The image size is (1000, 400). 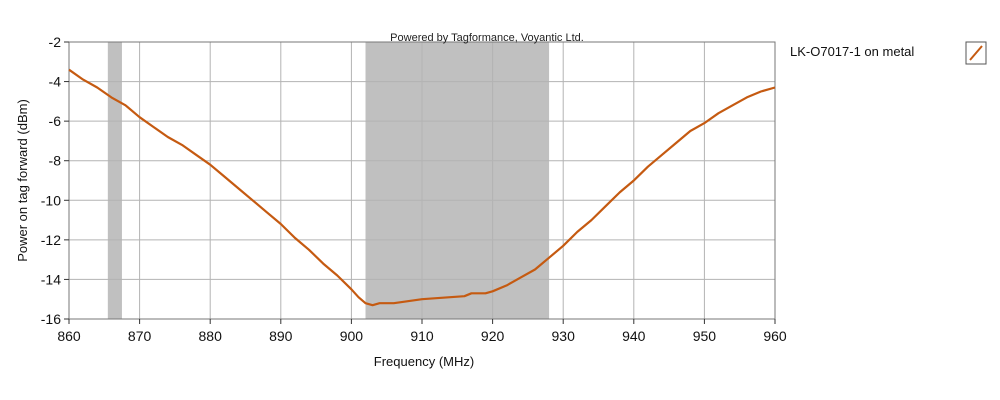 What do you see at coordinates (705, 336) in the screenshot?
I see `x-tick-label-950: 950` at bounding box center [705, 336].